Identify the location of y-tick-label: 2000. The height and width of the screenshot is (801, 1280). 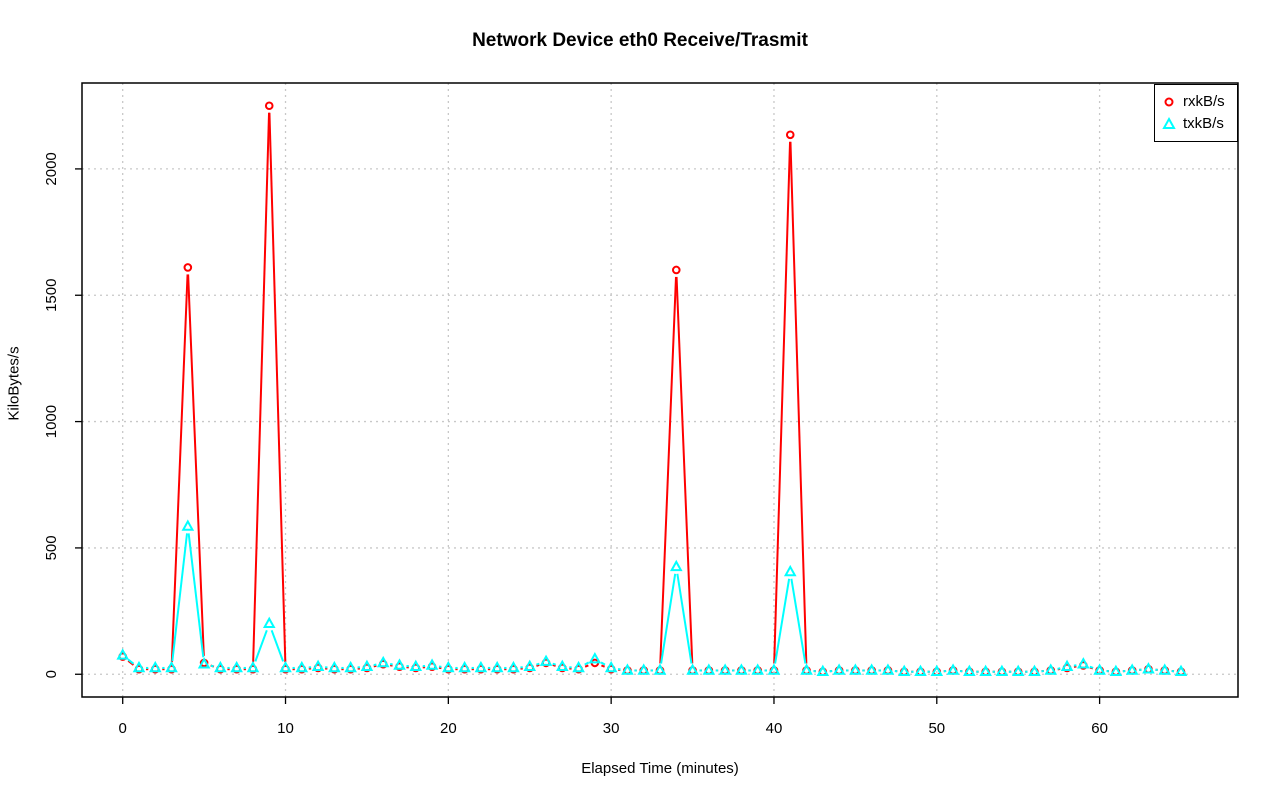
(51, 168).